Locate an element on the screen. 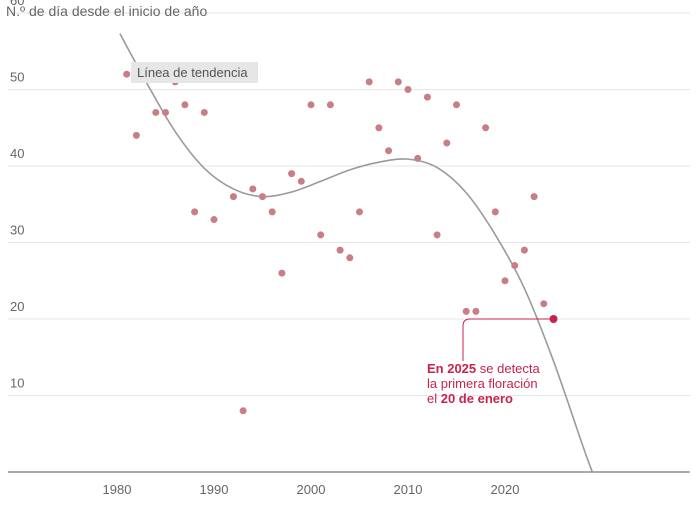 This screenshot has height=505, width=700. data-point-2015 is located at coordinates (456, 105).